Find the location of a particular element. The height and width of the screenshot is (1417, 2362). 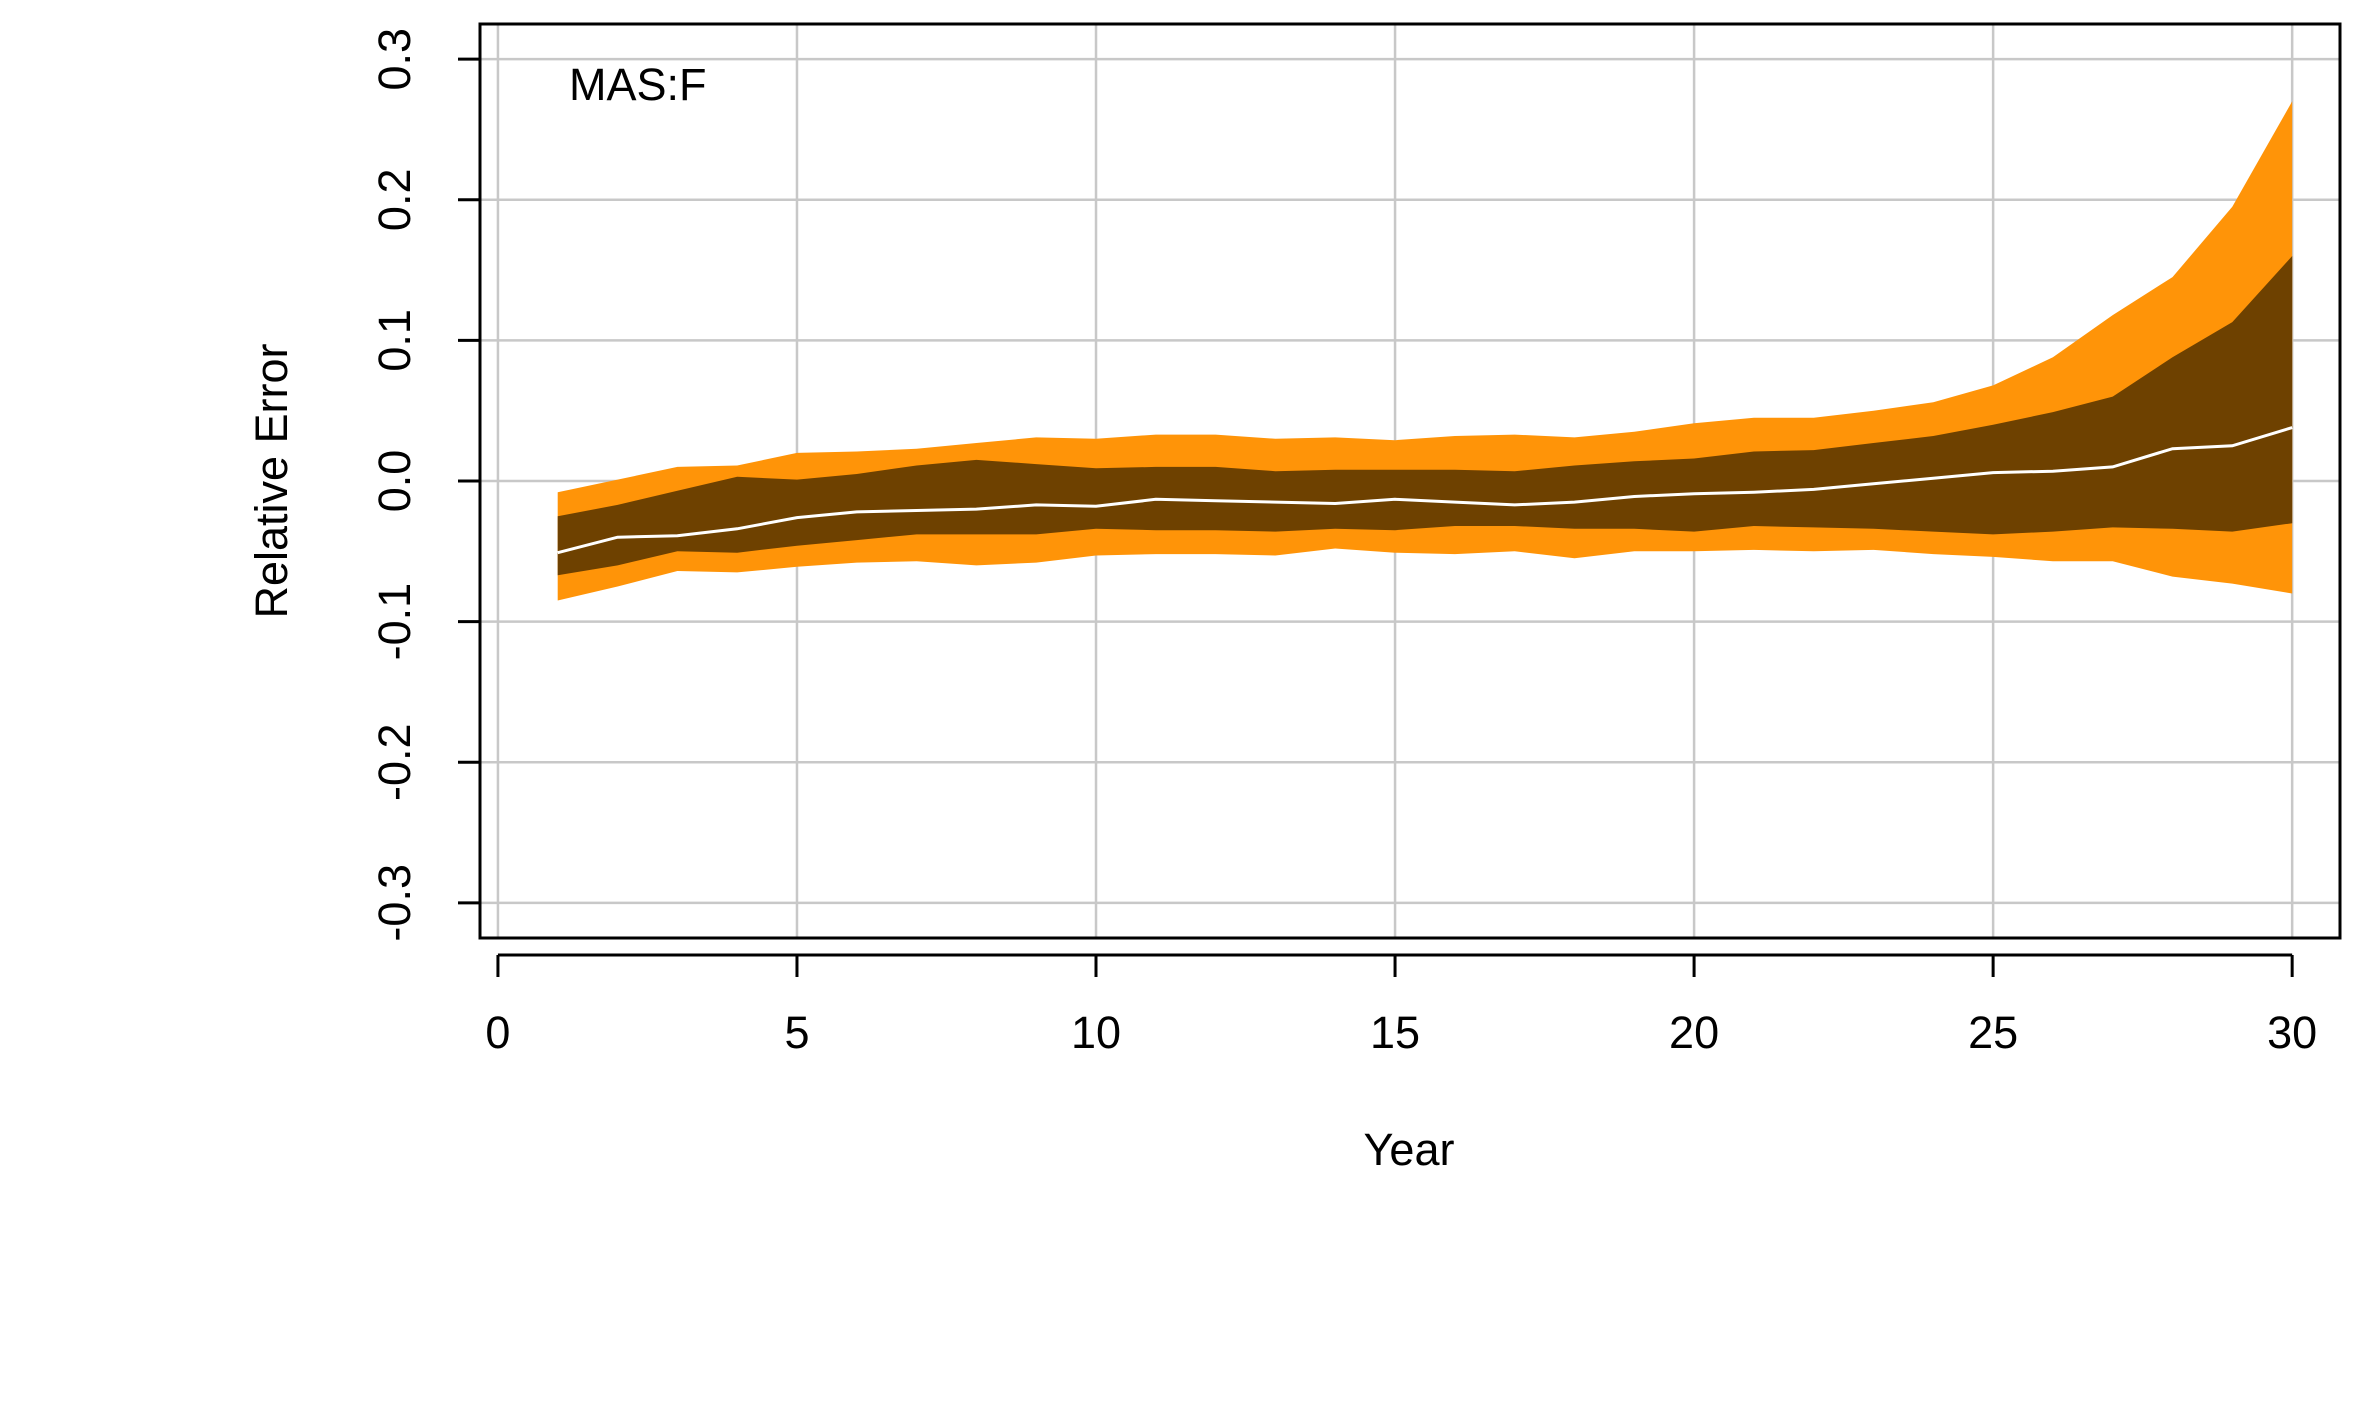

x-tick-label-15: 15 is located at coordinates (1395, 1032).